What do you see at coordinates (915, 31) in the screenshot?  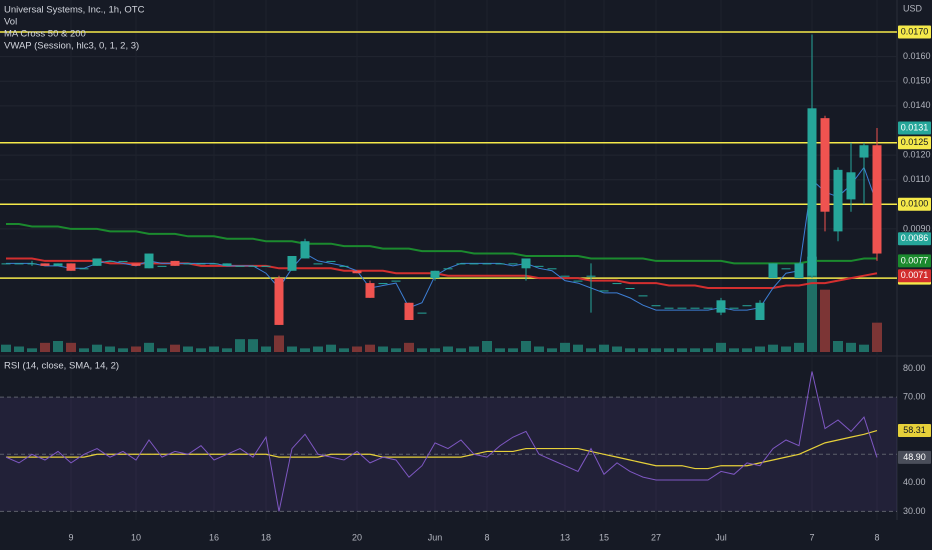 I see `hline-tag: 0.0170` at bounding box center [915, 31].